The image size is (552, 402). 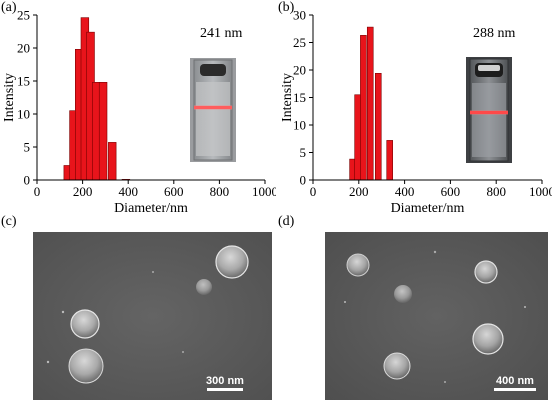 I want to click on scale-bar-d-label: 400 nm, so click(x=515, y=381).